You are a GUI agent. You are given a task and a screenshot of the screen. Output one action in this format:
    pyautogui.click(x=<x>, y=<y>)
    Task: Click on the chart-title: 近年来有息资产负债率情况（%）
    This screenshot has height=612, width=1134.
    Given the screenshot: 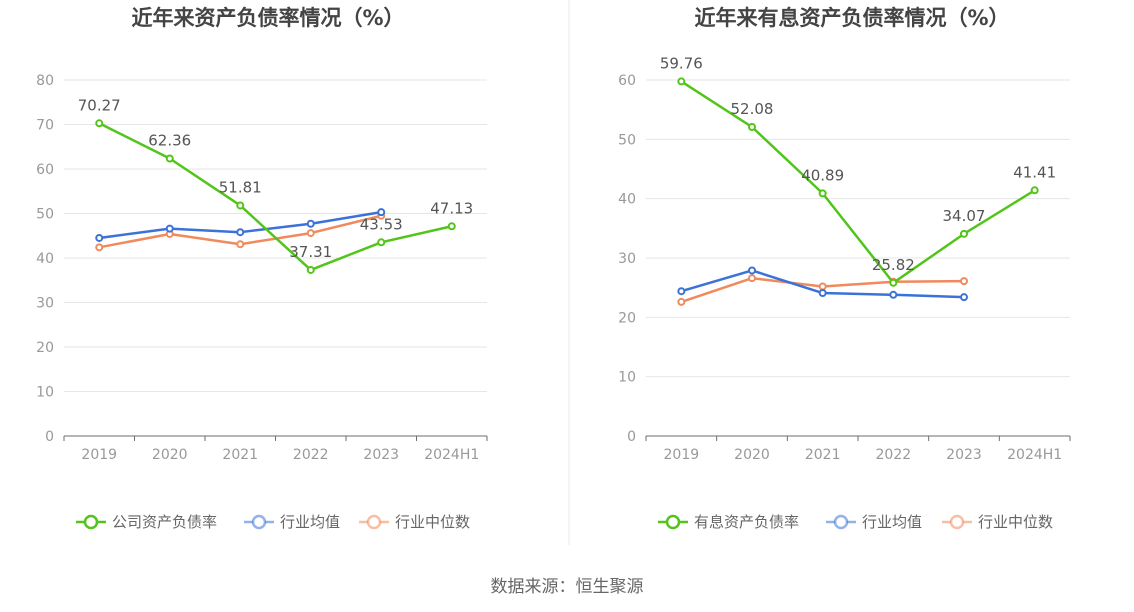 What is the action you would take?
    pyautogui.click(x=851, y=18)
    